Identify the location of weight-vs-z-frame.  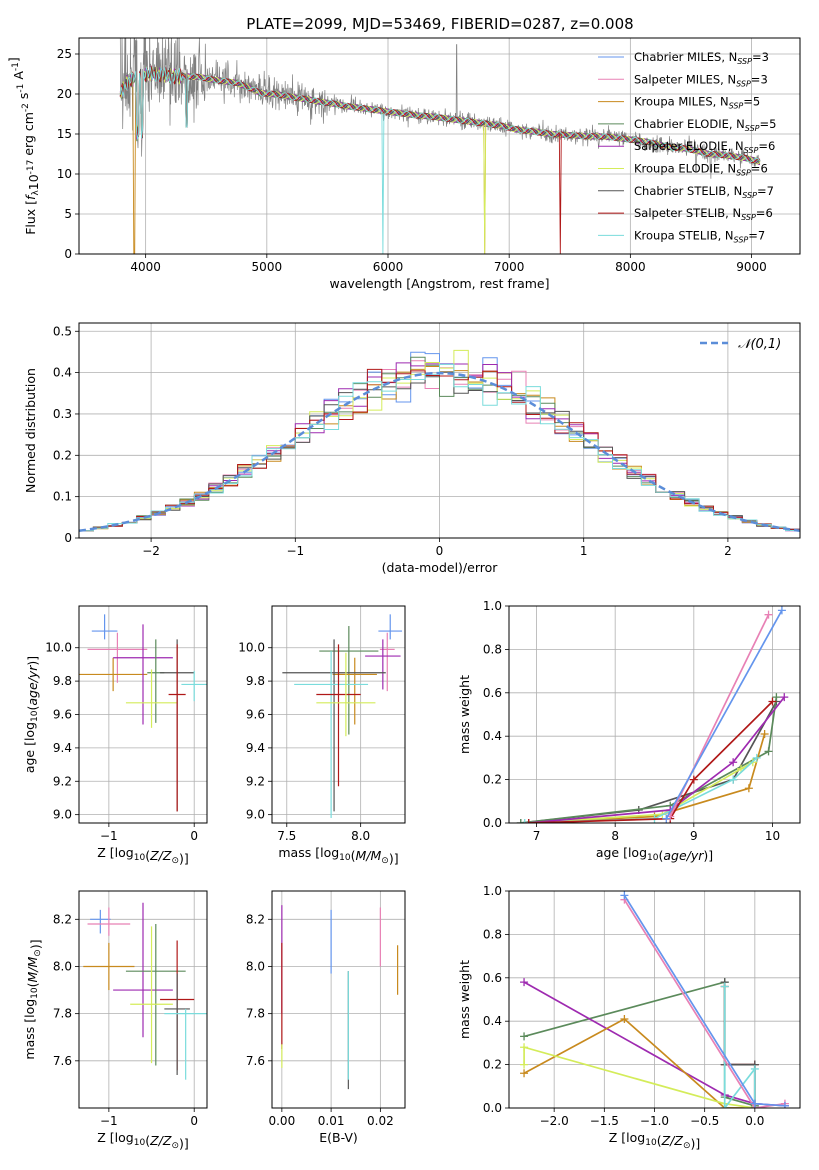
(654, 999).